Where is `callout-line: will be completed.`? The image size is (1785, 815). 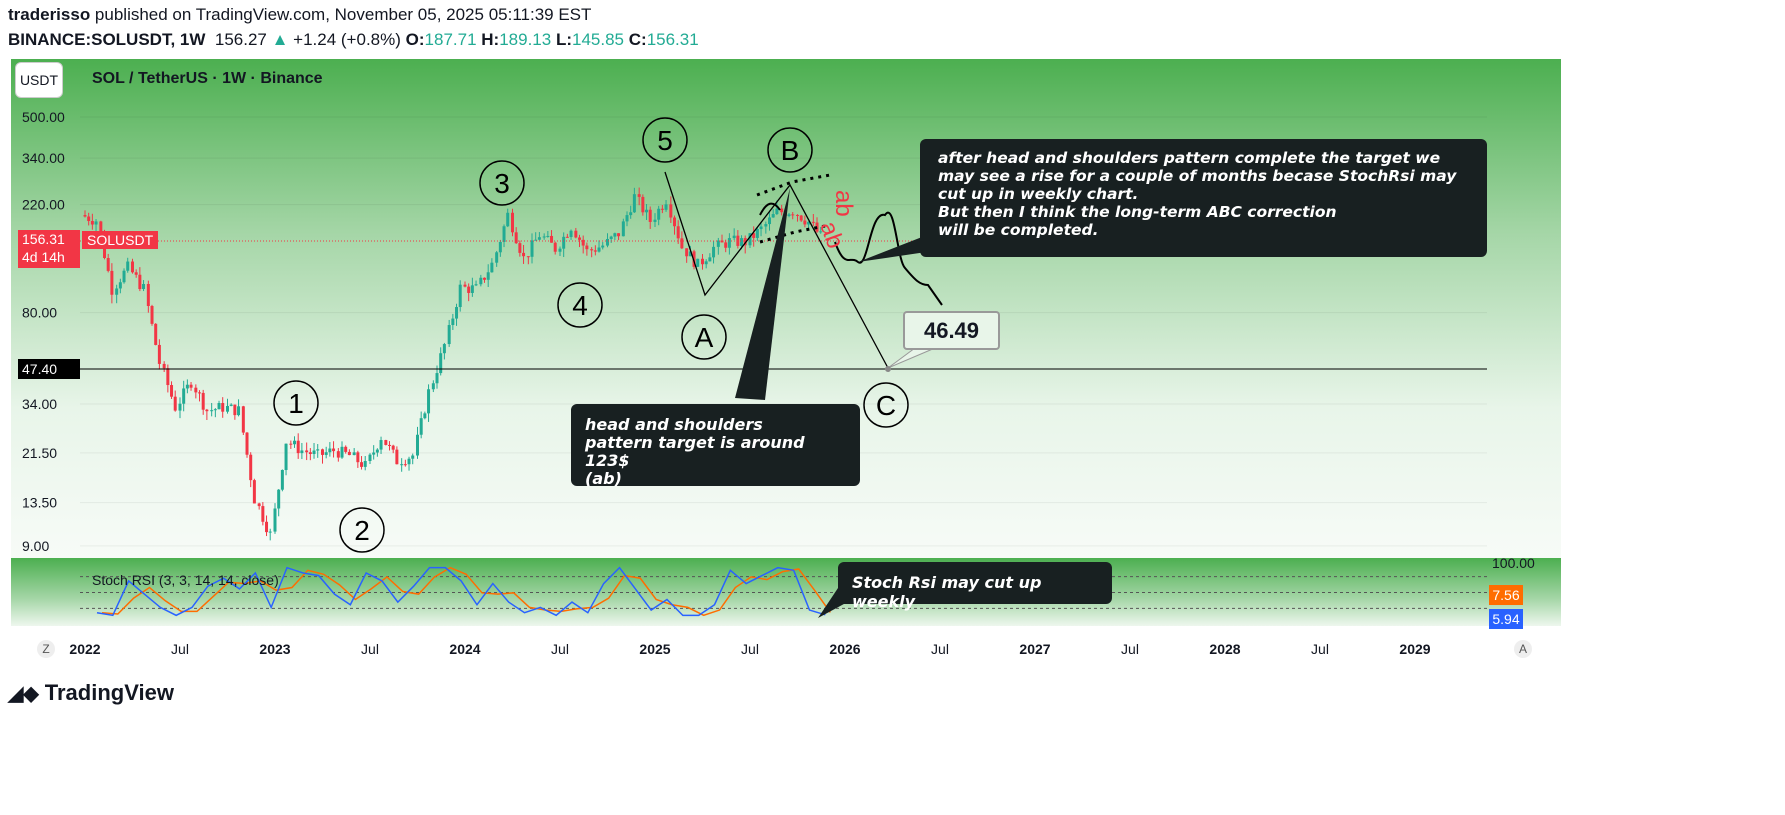 callout-line: will be completed. is located at coordinates (1018, 230).